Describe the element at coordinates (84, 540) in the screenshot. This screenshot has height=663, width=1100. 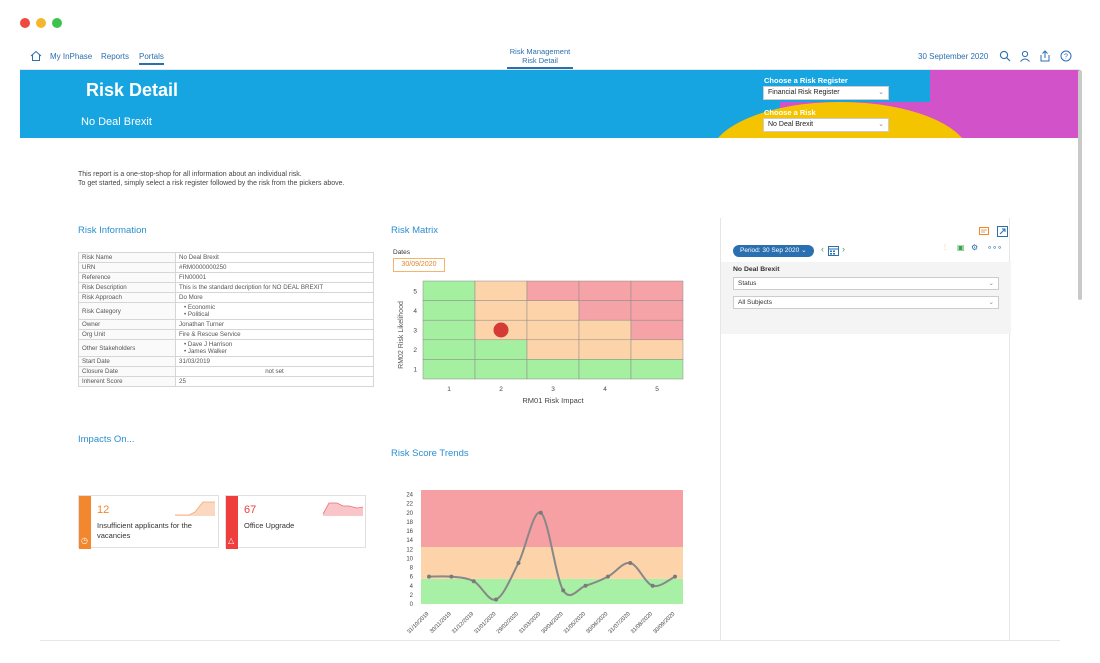
I see `clock-icon: ◷` at that location.